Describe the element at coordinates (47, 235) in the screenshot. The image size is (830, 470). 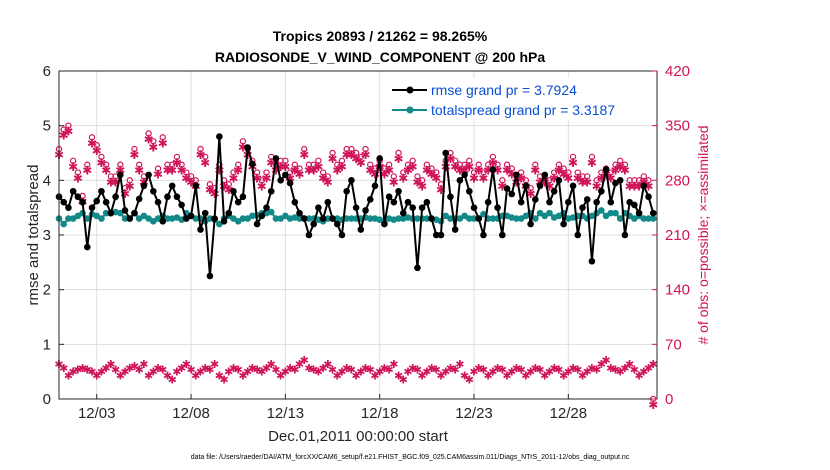
I see `y-tick-label: 3` at that location.